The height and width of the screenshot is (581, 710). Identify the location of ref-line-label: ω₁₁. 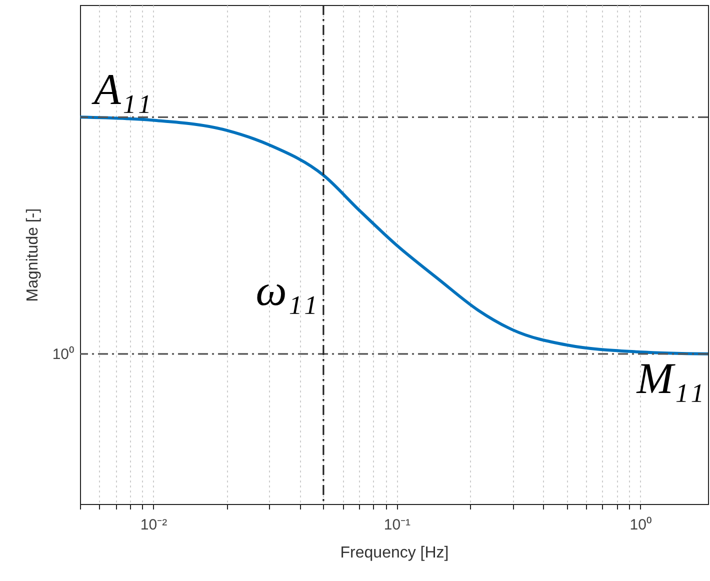
(287, 290).